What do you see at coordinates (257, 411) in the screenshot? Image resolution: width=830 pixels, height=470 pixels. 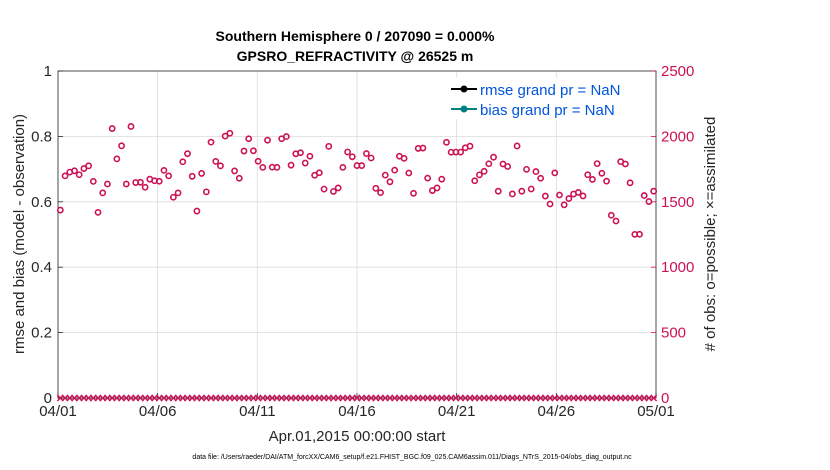 I see `x-tick-label: 04/11` at bounding box center [257, 411].